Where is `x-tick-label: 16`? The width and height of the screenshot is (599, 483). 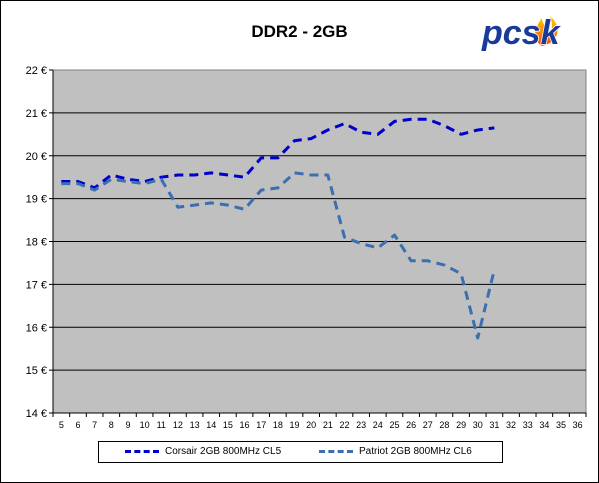 x-tick-label: 16 is located at coordinates (245, 425).